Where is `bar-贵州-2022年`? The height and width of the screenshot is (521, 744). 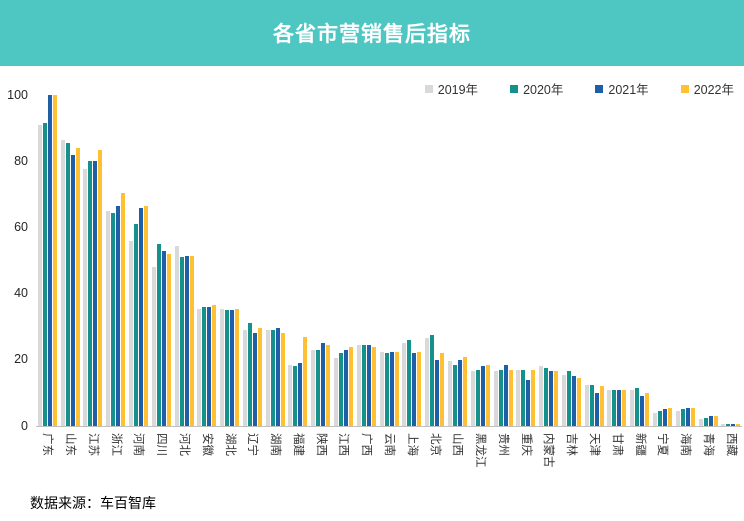 bar-贵州-2022年 is located at coordinates (510, 397).